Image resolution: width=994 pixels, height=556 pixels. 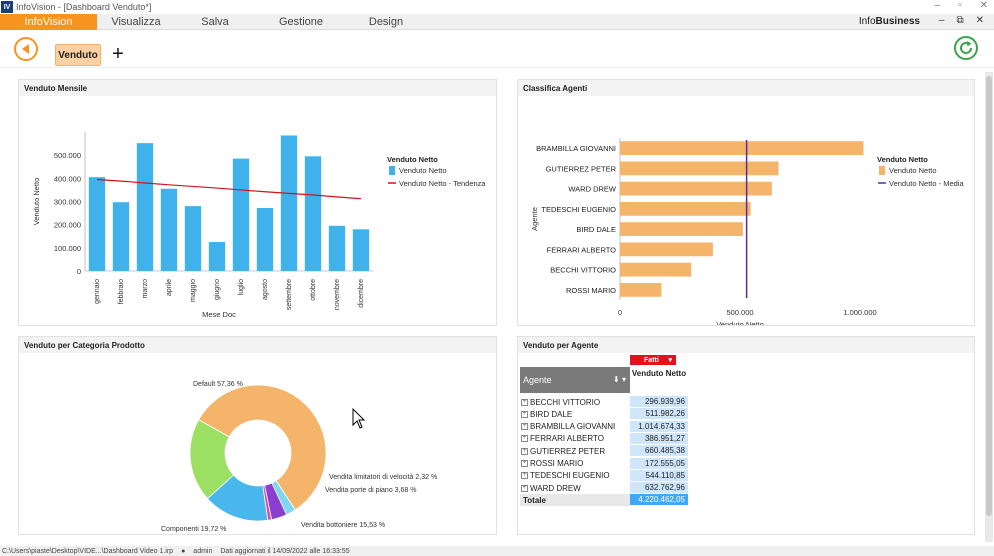 I want to click on bar-giugno, so click(x=217, y=256).